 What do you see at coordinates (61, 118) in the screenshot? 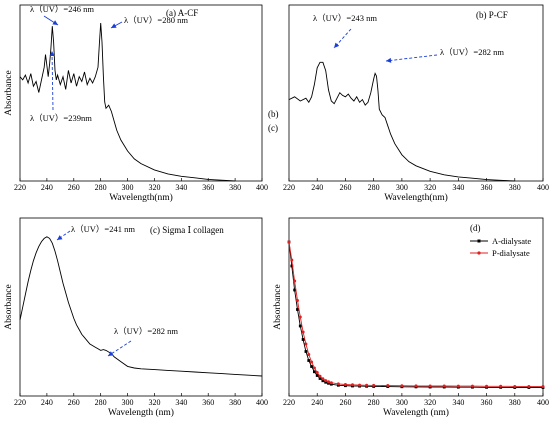
I see `annotation-label: λ（UV）=239nm` at bounding box center [61, 118].